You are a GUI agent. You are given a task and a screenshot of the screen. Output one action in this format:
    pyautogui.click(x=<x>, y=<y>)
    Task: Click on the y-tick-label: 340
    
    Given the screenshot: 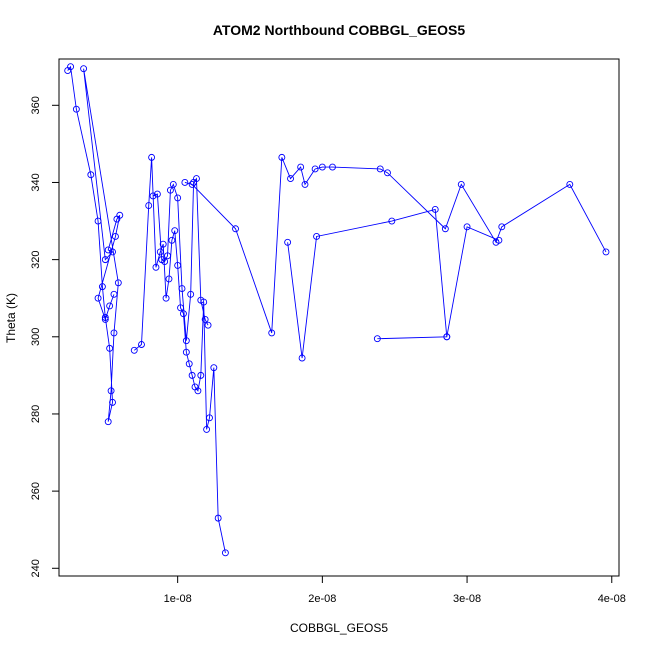 What is the action you would take?
    pyautogui.click(x=36, y=182)
    